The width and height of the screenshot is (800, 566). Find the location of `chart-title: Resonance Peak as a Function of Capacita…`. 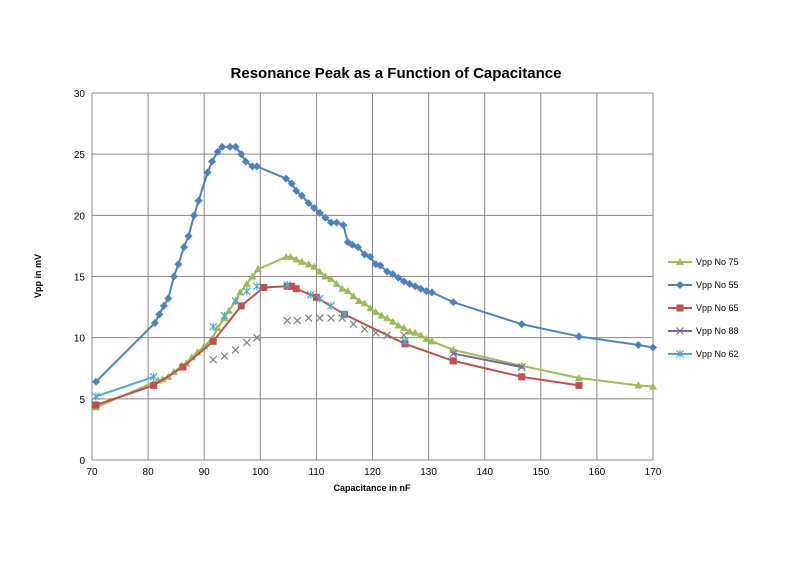

chart-title: Resonance Peak as a Function of Capacita… is located at coordinates (396, 73).